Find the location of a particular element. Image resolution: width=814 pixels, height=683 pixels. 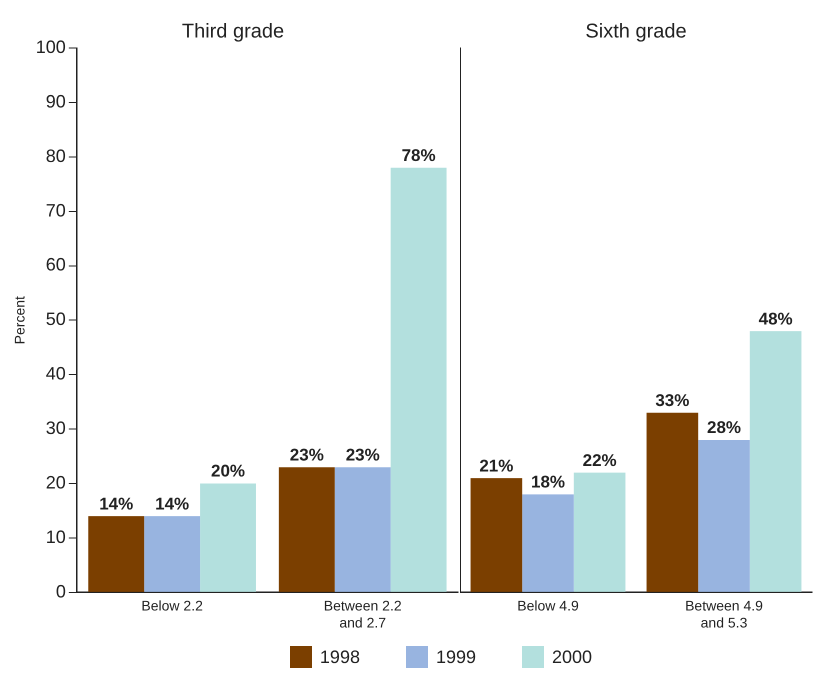

y-axis-title: Percent is located at coordinates (19, 320).